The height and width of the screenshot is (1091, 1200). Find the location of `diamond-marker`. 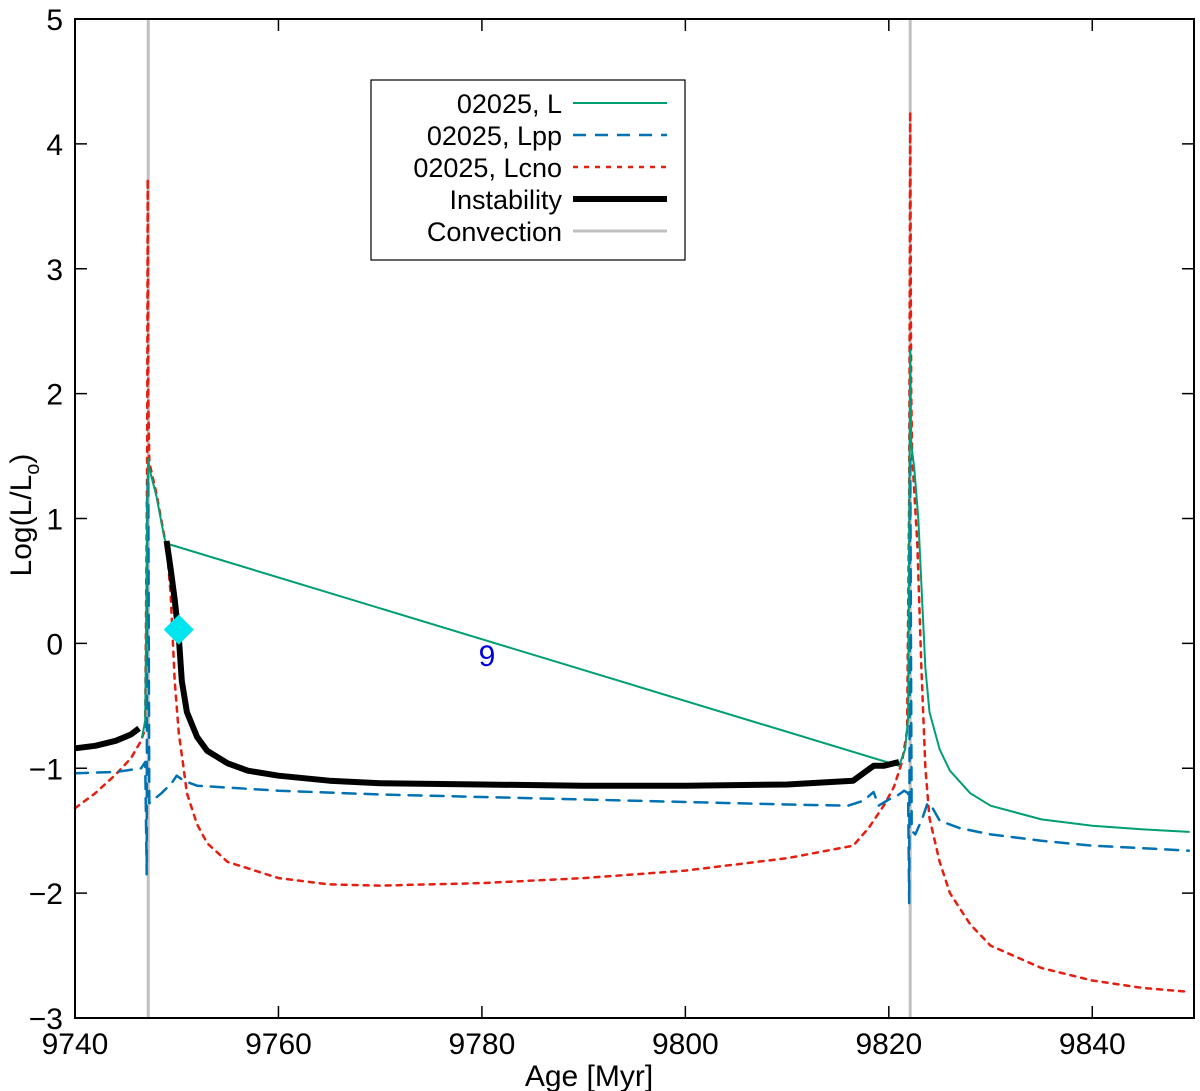

diamond-marker is located at coordinates (178, 629).